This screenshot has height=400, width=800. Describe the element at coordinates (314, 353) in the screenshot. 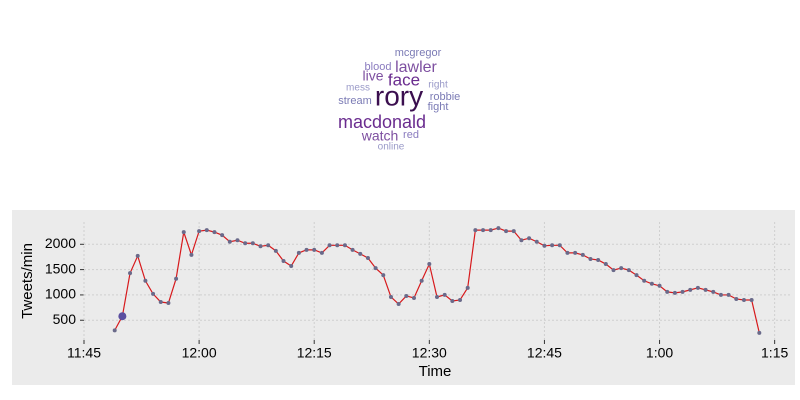

I see `x-tick-label: 12:15` at that location.